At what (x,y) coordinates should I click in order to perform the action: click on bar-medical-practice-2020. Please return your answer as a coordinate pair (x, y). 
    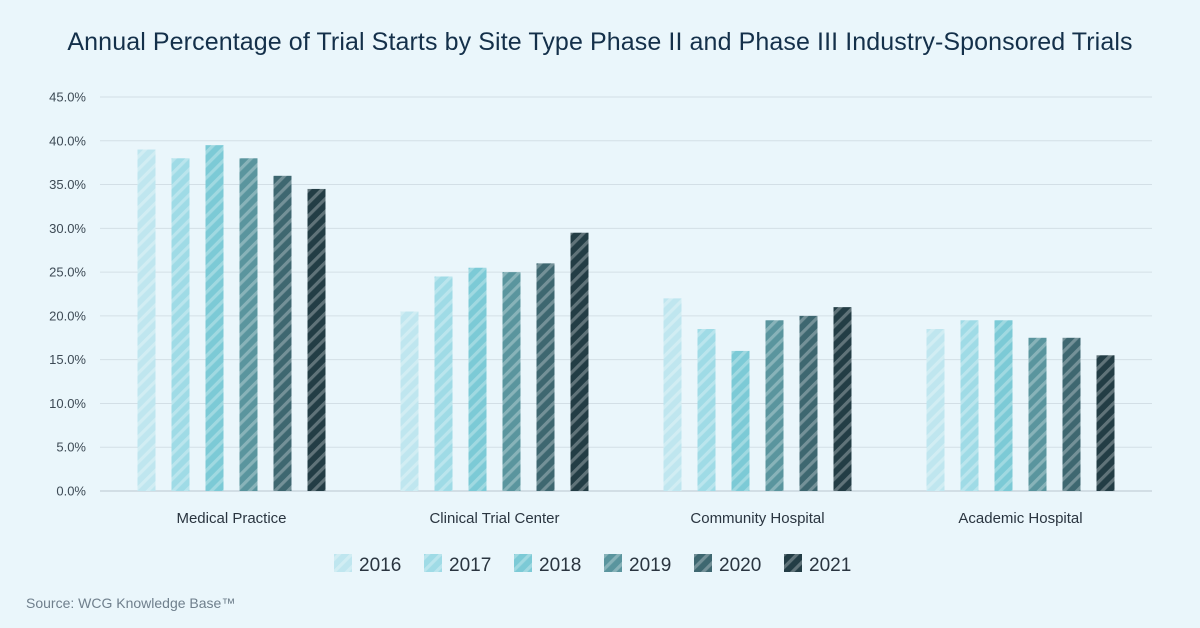
    Looking at the image, I should click on (282, 333).